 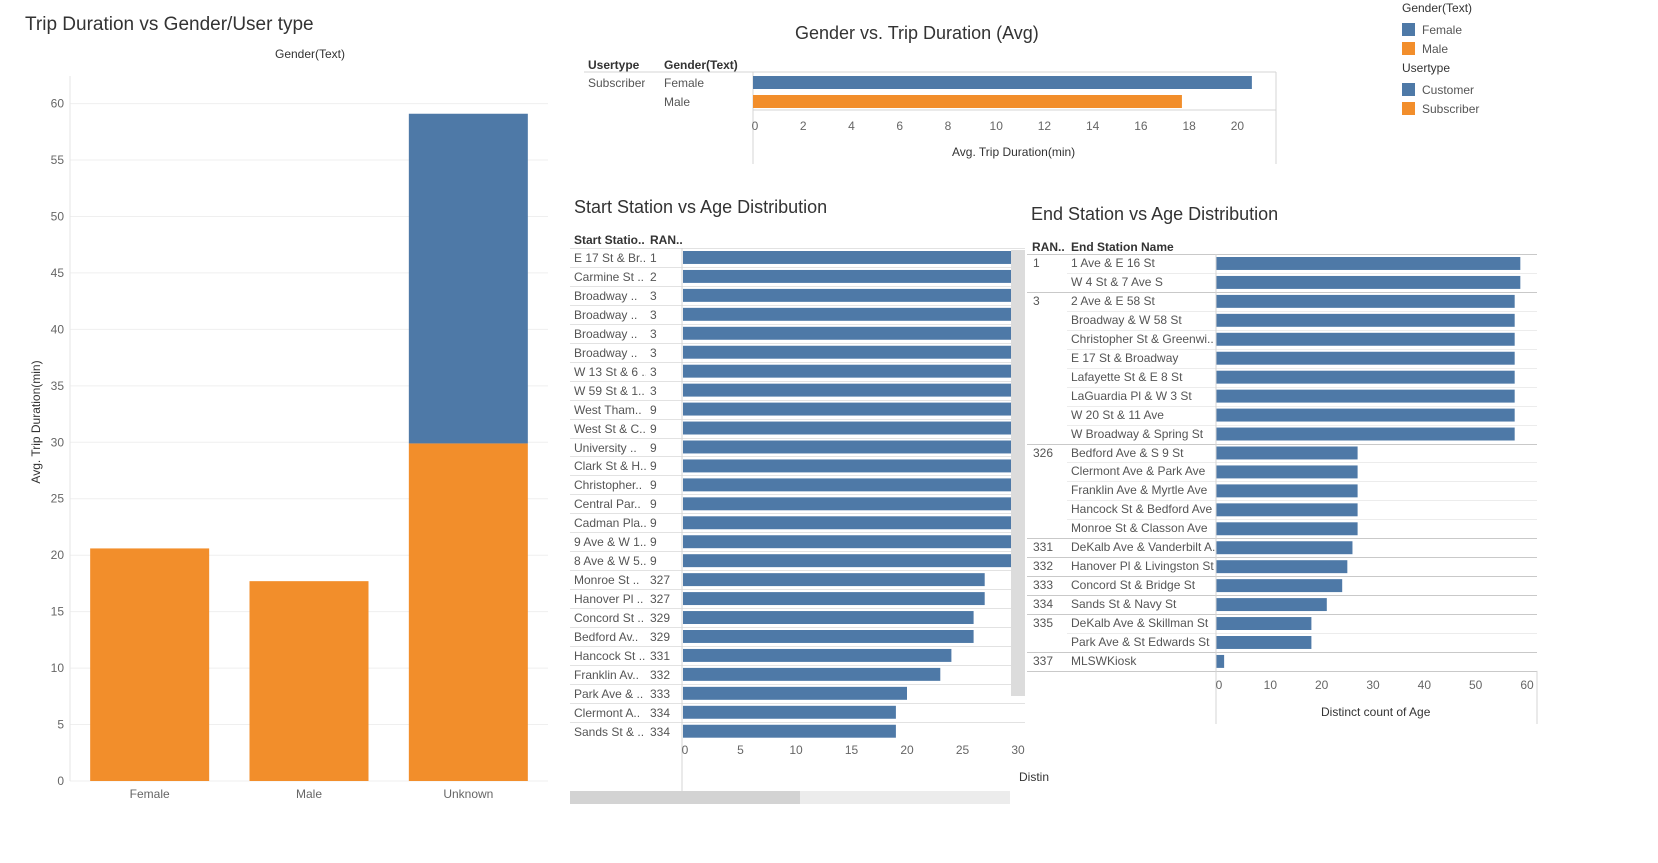 What do you see at coordinates (1140, 642) in the screenshot?
I see `chart4-station-label: Park Ave & St Edwards St` at bounding box center [1140, 642].